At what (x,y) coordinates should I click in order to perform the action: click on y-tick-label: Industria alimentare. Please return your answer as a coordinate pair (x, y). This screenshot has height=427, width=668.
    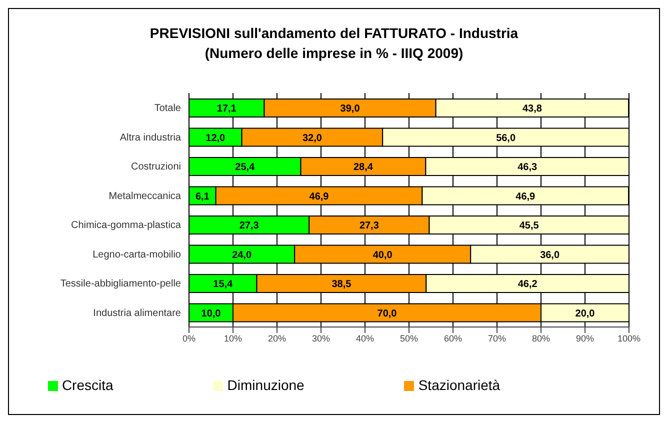
    Looking at the image, I should click on (137, 313).